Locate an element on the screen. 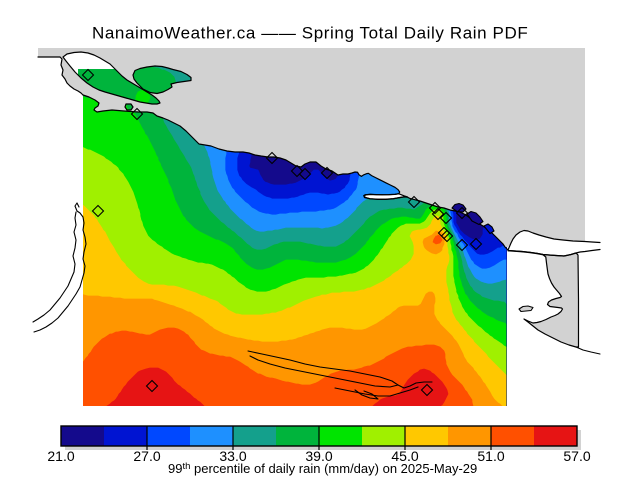 Image resolution: width=640 pixels, height=480 pixels. svg-text: 21.0 is located at coordinates (60, 456).